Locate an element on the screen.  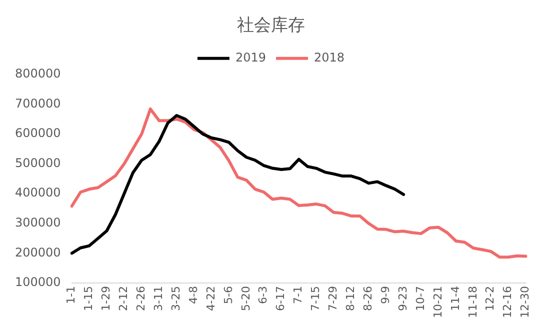
x-tick-label: 7-29 is located at coordinates (333, 299).